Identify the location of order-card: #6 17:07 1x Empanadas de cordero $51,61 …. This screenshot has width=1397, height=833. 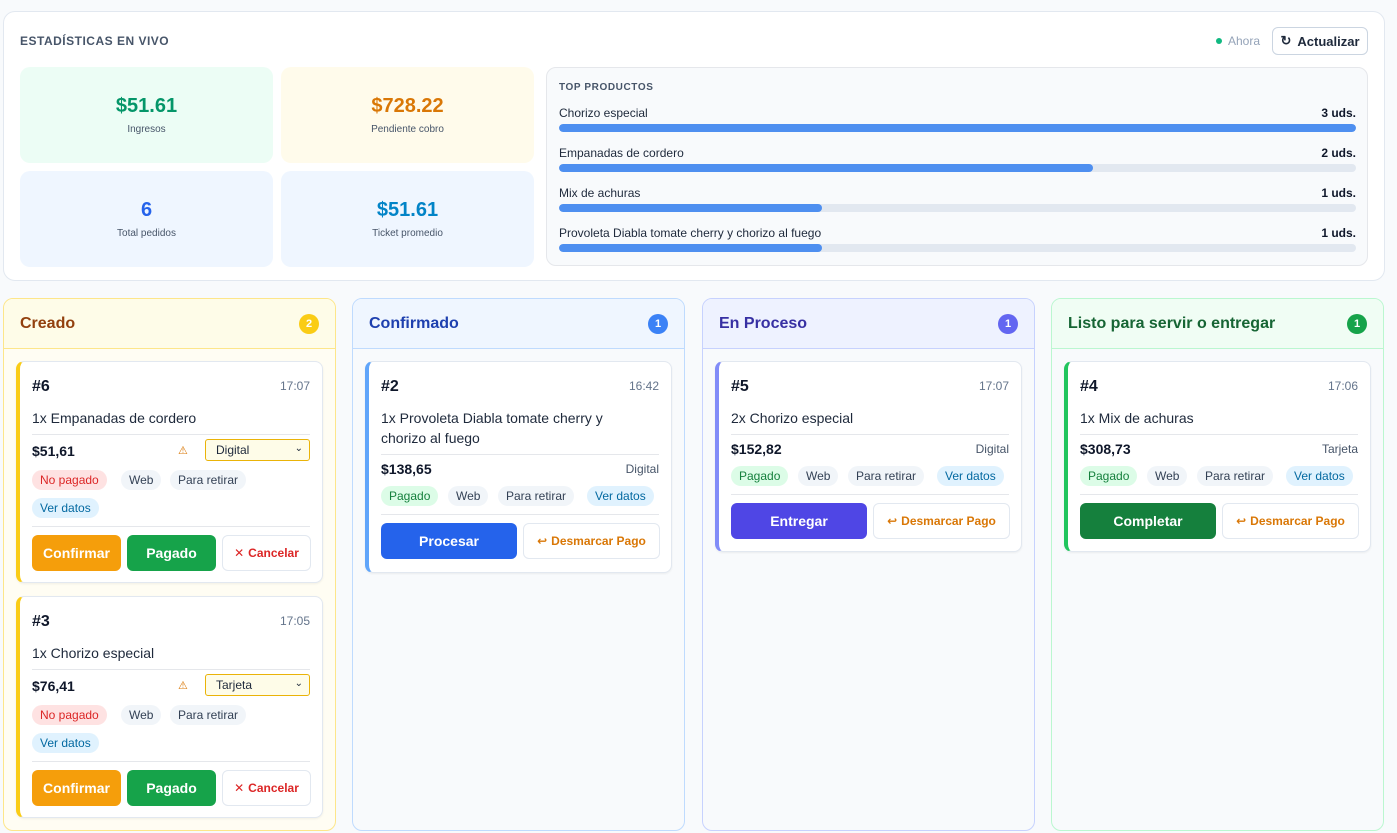
(169, 472).